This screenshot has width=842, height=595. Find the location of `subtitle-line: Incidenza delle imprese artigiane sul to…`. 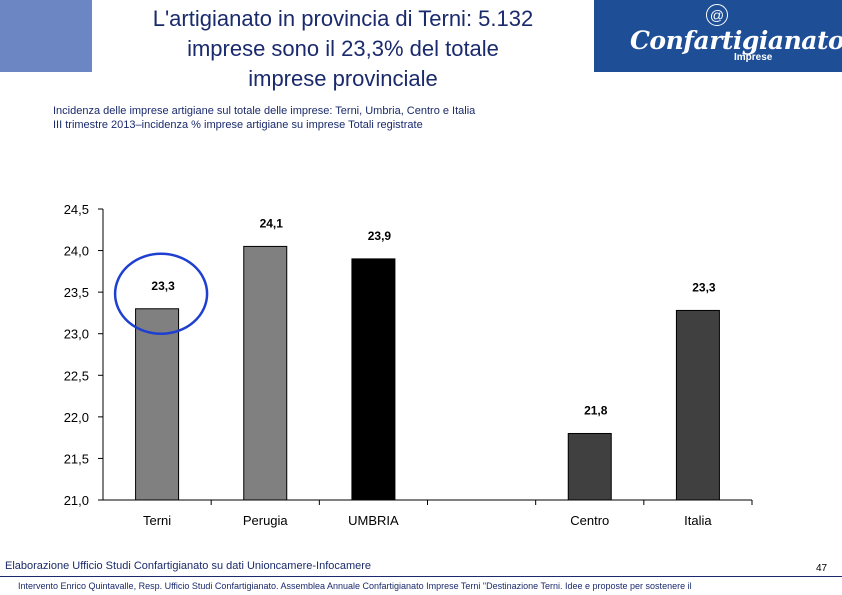

subtitle-line: Incidenza delle imprese artigiane sul to… is located at coordinates (264, 111).